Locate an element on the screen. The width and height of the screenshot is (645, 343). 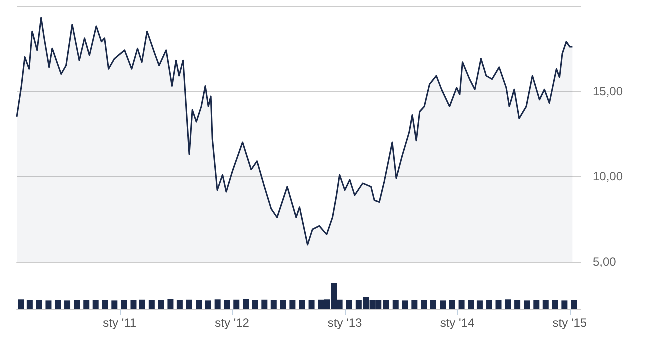
x-tick-label: sty '11 is located at coordinates (120, 323).